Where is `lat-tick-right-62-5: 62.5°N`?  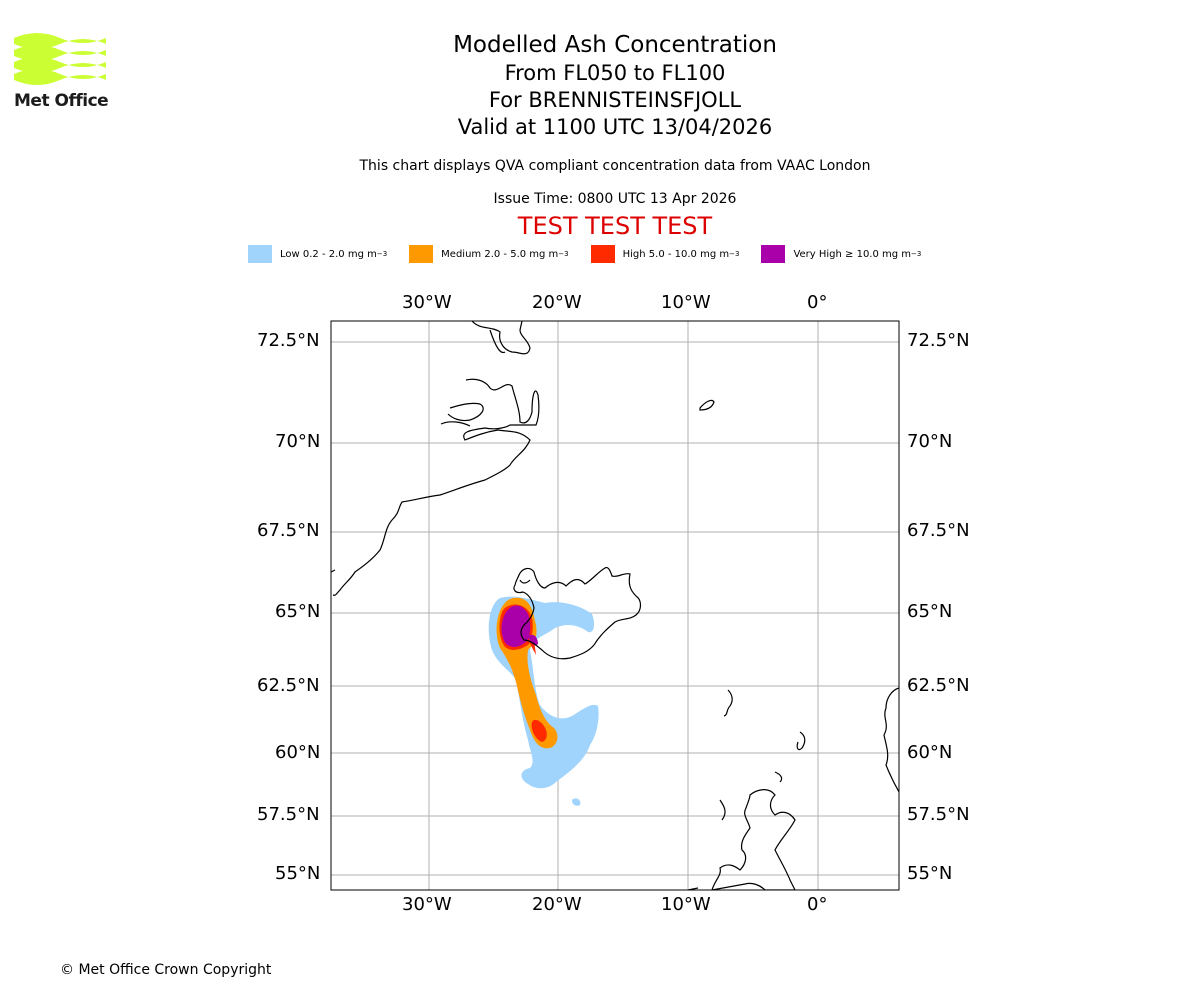 lat-tick-right-62-5: 62.5°N is located at coordinates (938, 685).